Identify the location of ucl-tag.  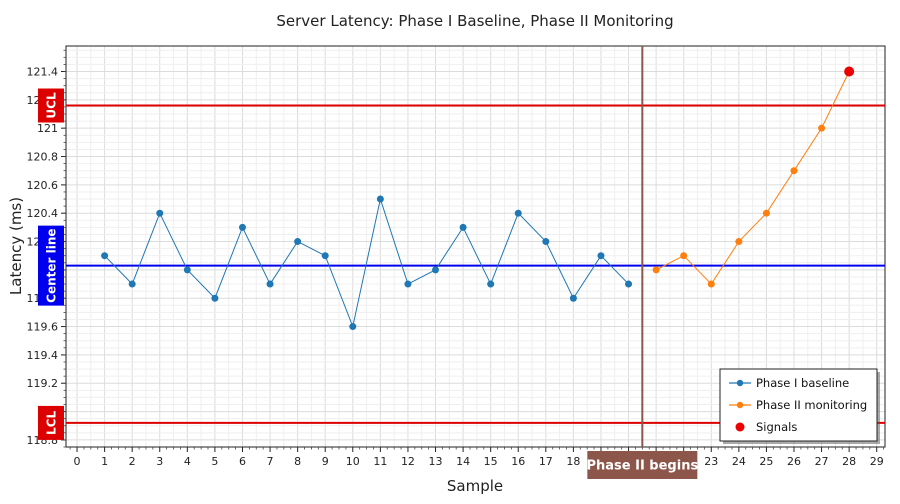
(51, 105).